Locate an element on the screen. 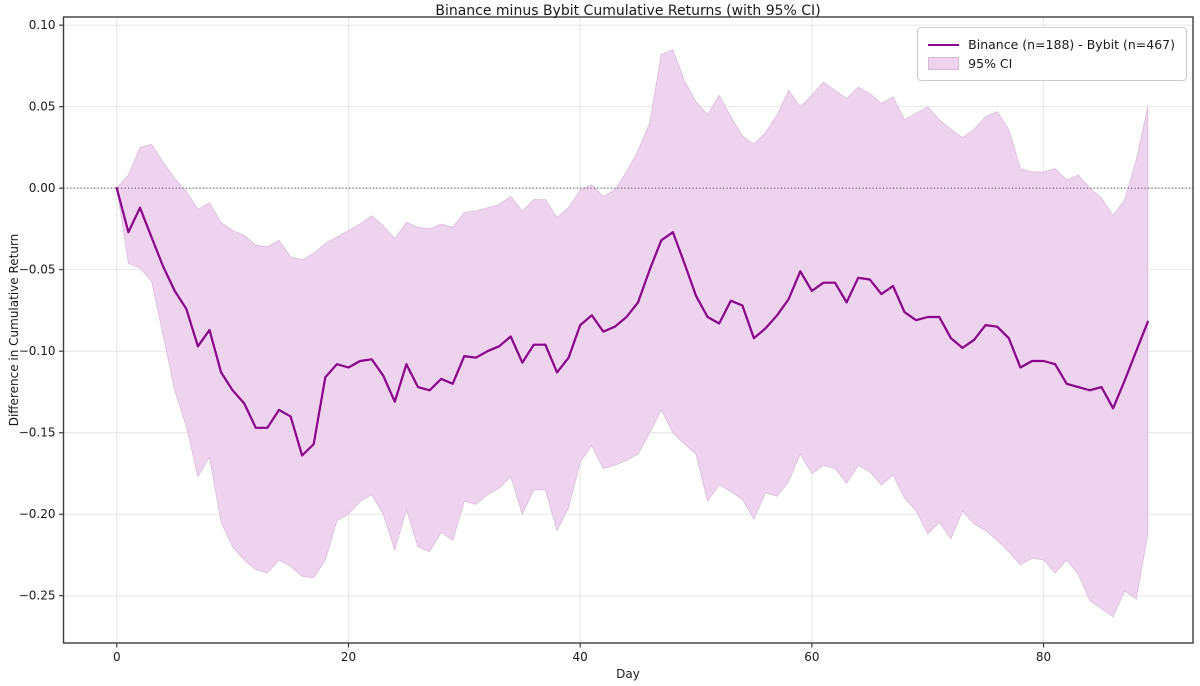  y-tick-label: 0.10 is located at coordinates (42, 25).